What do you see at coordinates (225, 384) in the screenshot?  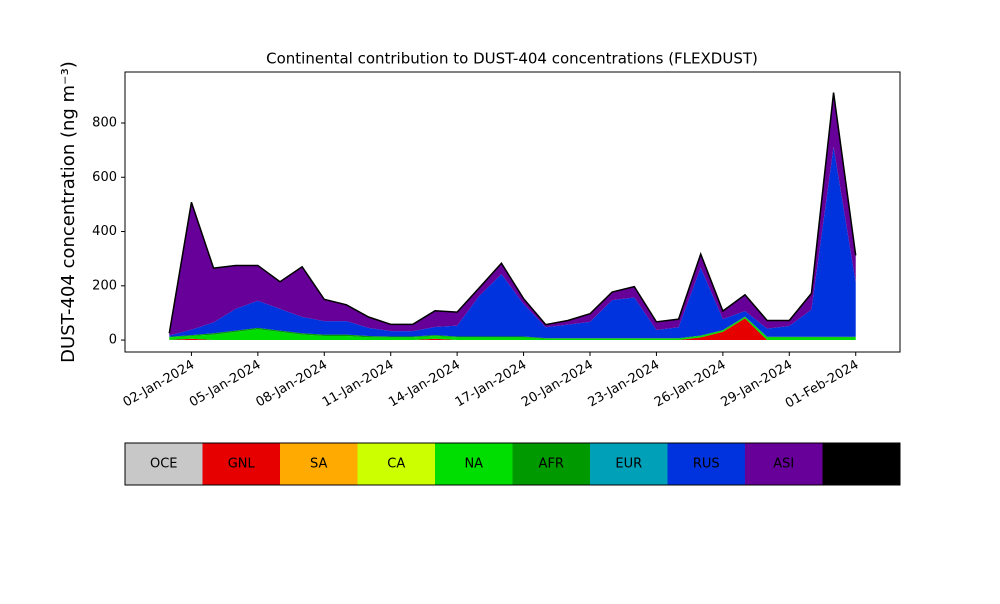 I see `x-tick-label: 05-Jan-2024` at bounding box center [225, 384].